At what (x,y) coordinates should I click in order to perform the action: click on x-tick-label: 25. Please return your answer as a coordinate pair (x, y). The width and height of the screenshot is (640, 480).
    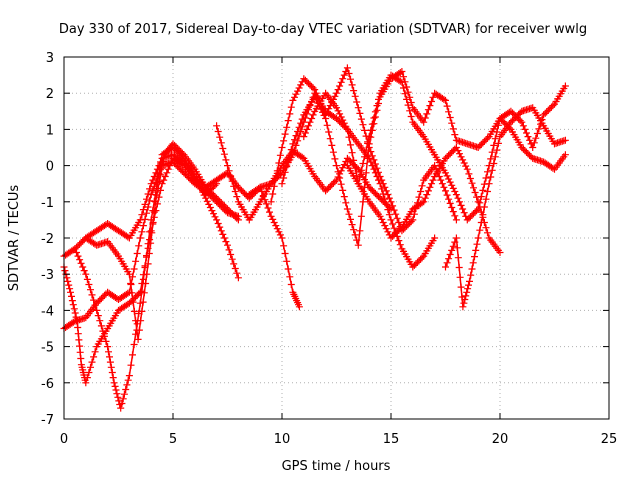
    Looking at the image, I should click on (609, 439).